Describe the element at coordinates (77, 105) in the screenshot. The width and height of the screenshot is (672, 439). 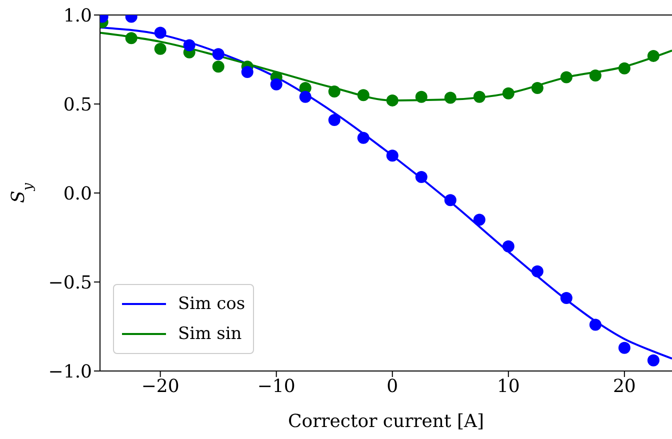
I see `y-tick-label: 0.5` at that location.